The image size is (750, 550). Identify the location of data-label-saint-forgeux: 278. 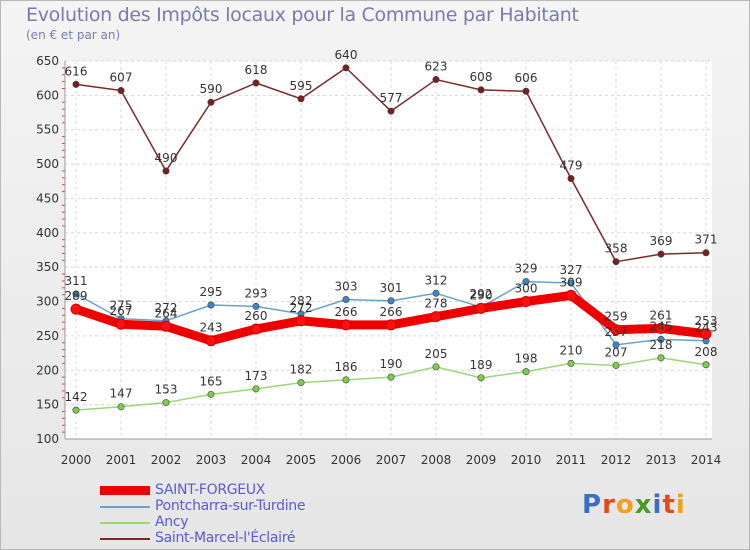
(436, 304).